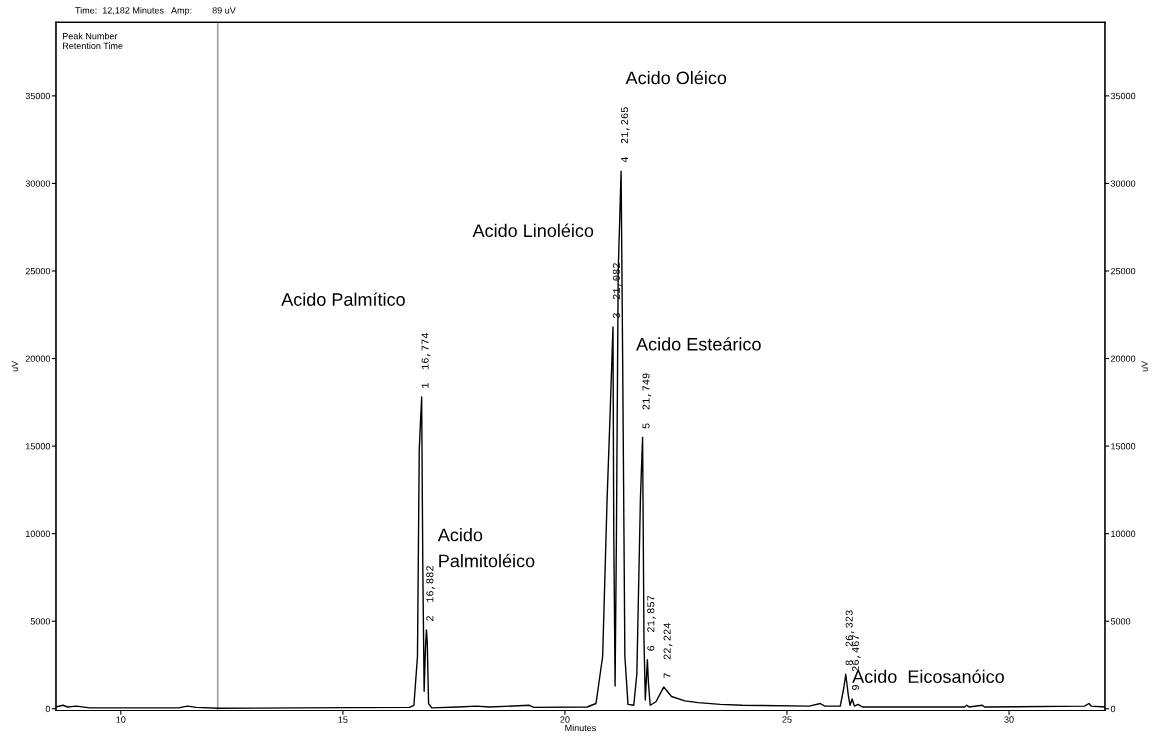 The image size is (1154, 744). Describe the element at coordinates (647, 401) in the screenshot. I see `annotation: 5 21,749` at that location.